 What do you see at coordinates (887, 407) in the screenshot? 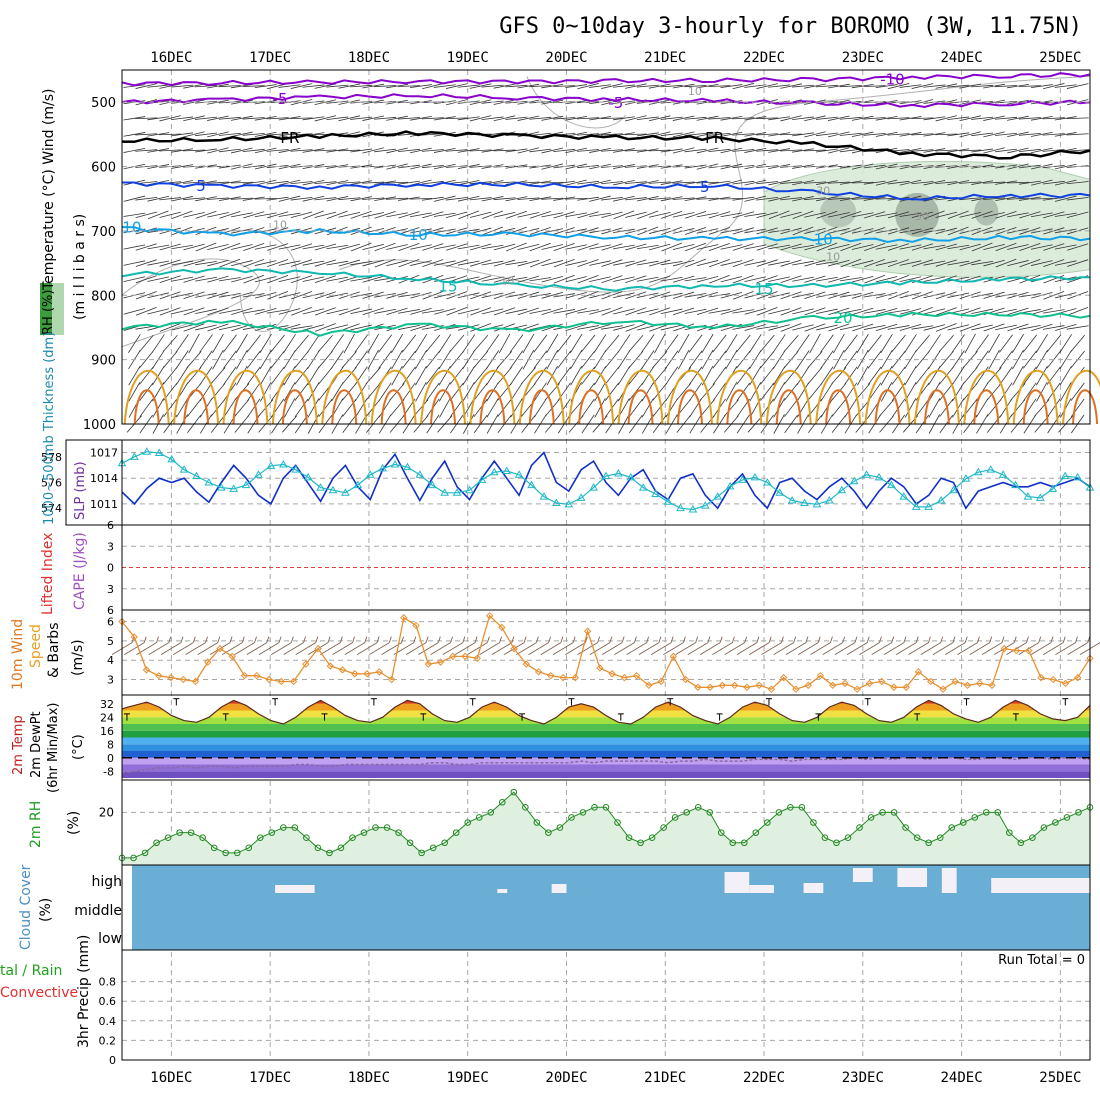
I see `hot-contour` at bounding box center [887, 407].